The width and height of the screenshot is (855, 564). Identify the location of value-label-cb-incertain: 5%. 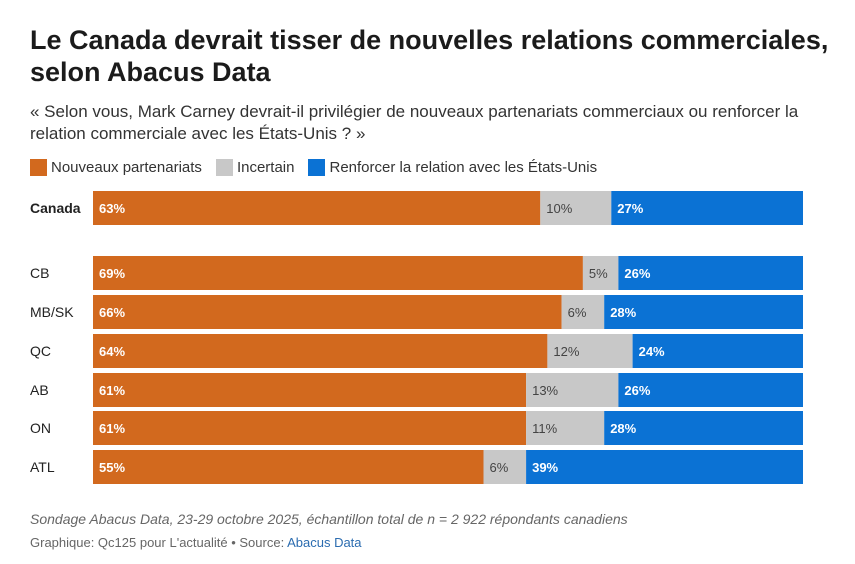
(598, 273).